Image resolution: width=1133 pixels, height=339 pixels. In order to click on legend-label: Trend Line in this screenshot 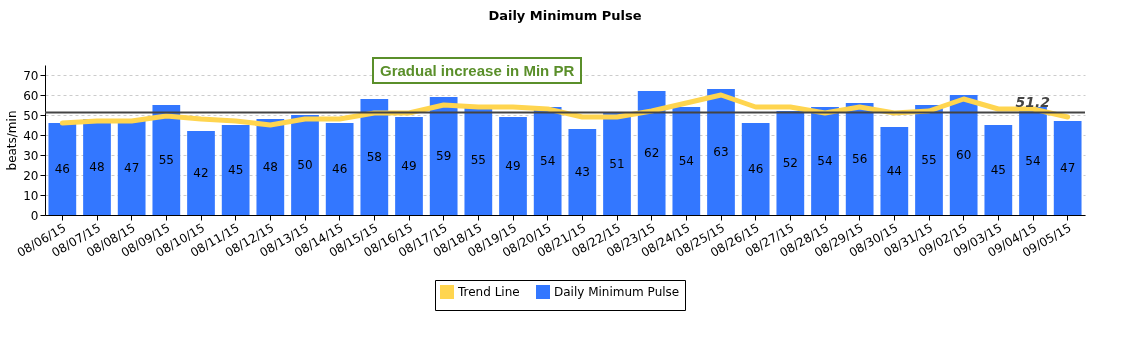, I will do `click(488, 292)`.